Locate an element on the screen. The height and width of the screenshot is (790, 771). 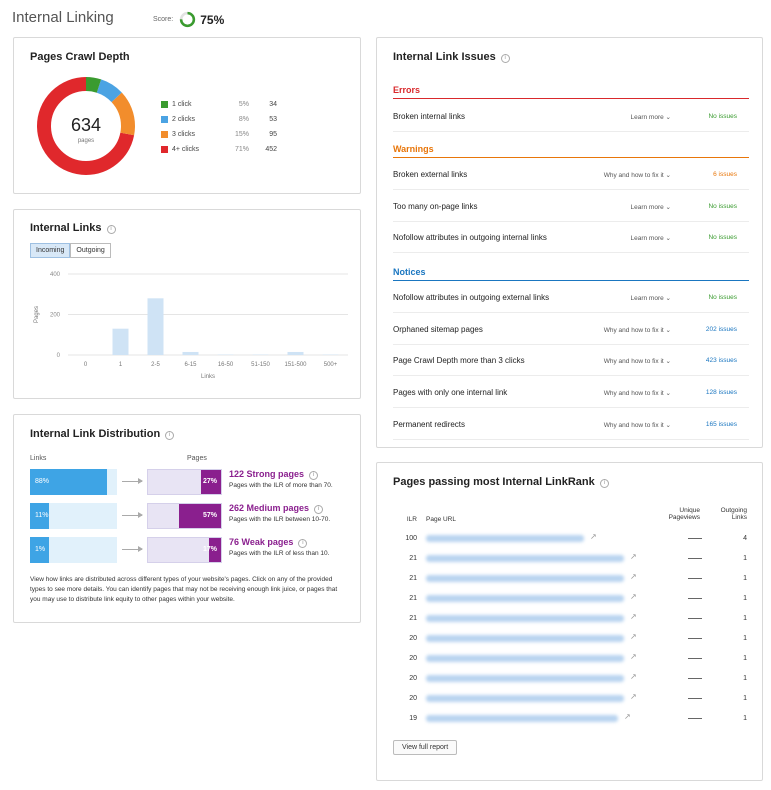
issue-status: No issues is located at coordinates (722, 297).